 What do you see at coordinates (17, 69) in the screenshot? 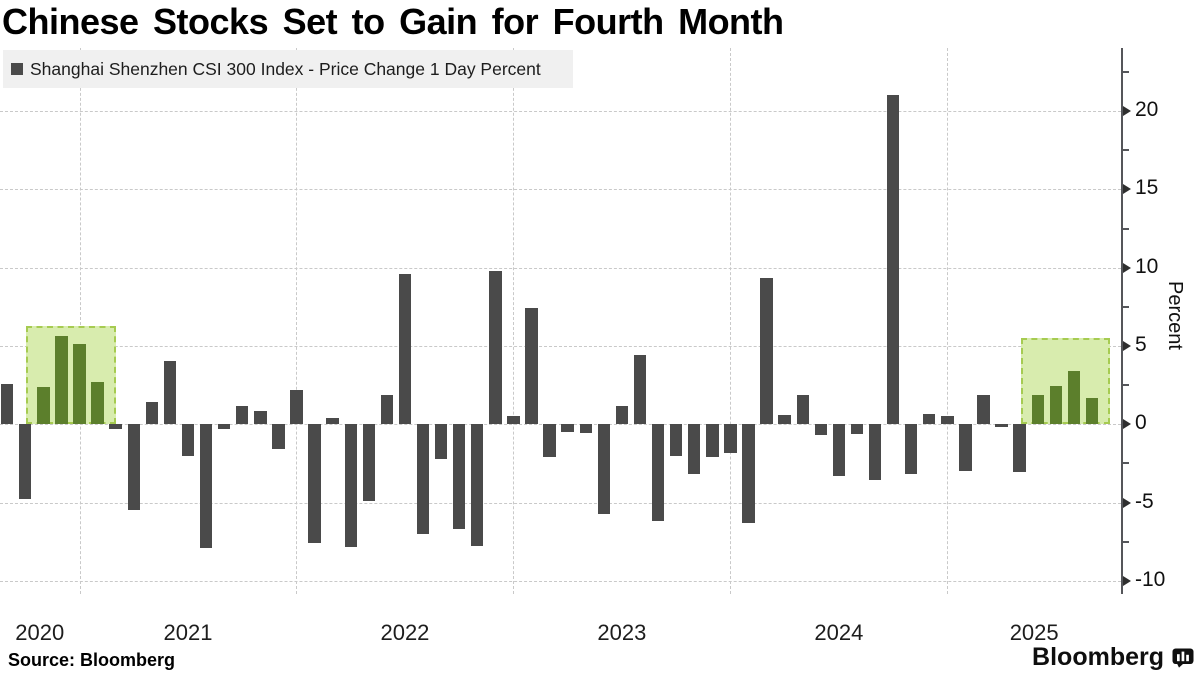
I see `legend-swatch-icon` at bounding box center [17, 69].